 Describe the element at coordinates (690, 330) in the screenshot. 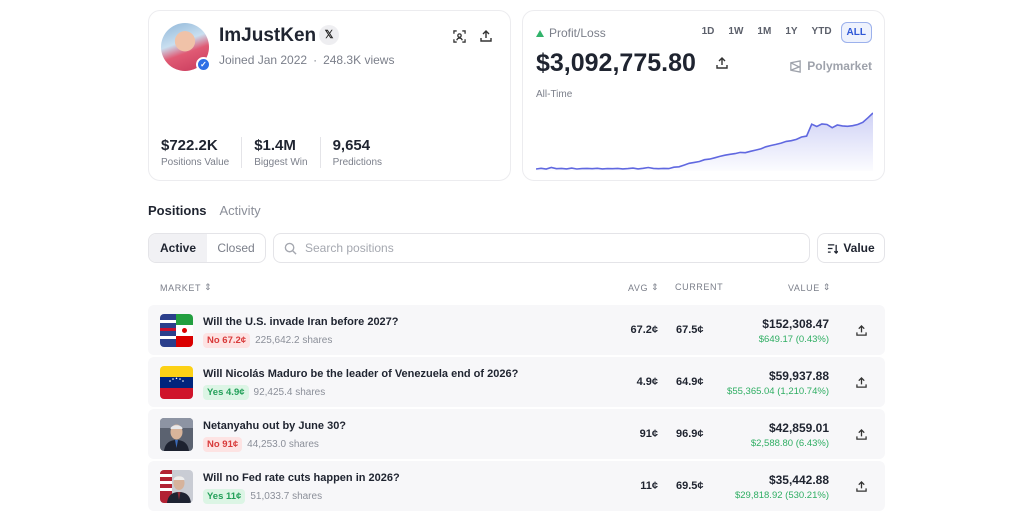

I see `current-price: 67.5¢` at that location.